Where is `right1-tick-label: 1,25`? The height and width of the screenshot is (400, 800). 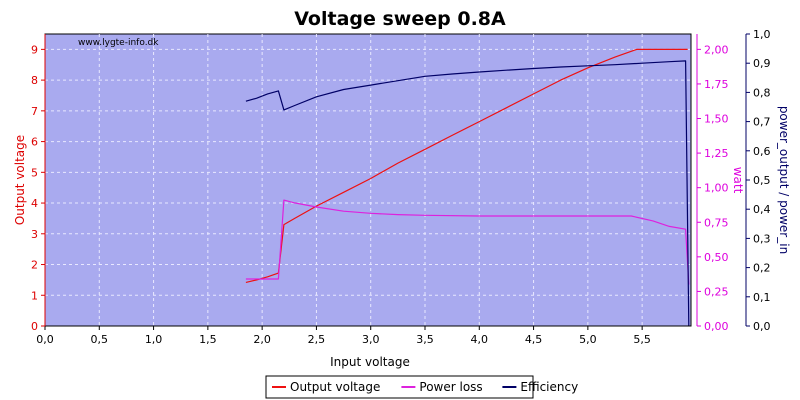
right1-tick-label: 1,25 is located at coordinates (716, 153).